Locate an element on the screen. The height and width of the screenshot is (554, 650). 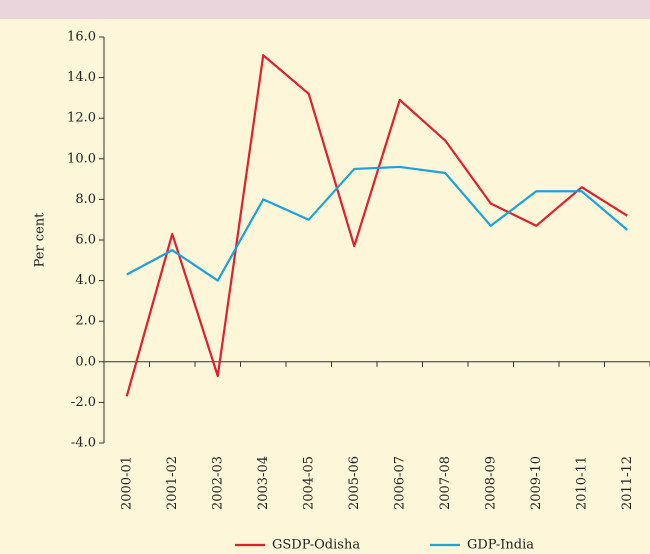
y-tick-label: 16.0 is located at coordinates (81, 37).